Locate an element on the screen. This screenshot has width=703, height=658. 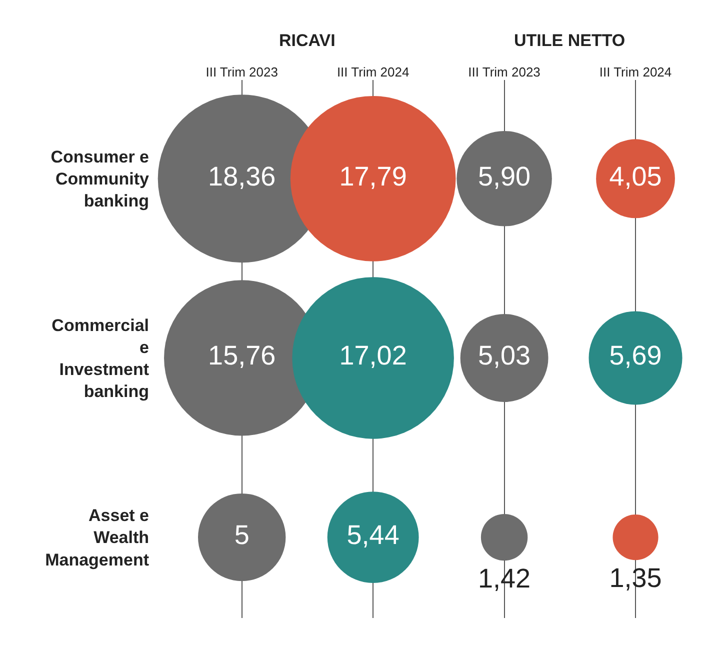
series-label: Commercial e Investment banking is located at coordinates (101, 359).